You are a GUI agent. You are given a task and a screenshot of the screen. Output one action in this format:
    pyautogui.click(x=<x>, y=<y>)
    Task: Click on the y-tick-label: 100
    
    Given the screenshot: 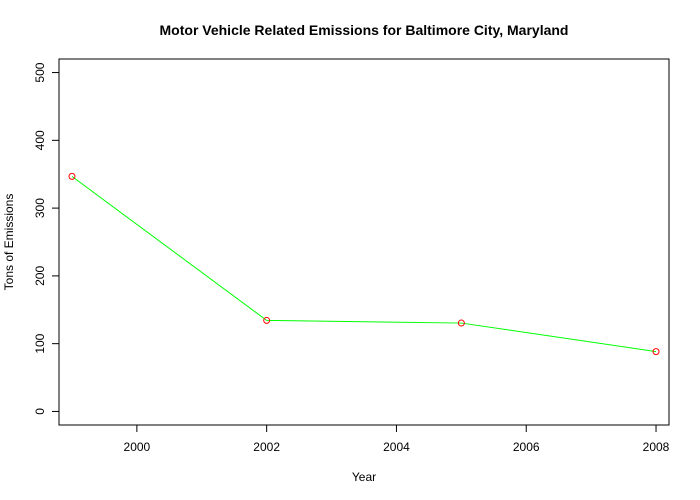 What is the action you would take?
    pyautogui.click(x=40, y=343)
    